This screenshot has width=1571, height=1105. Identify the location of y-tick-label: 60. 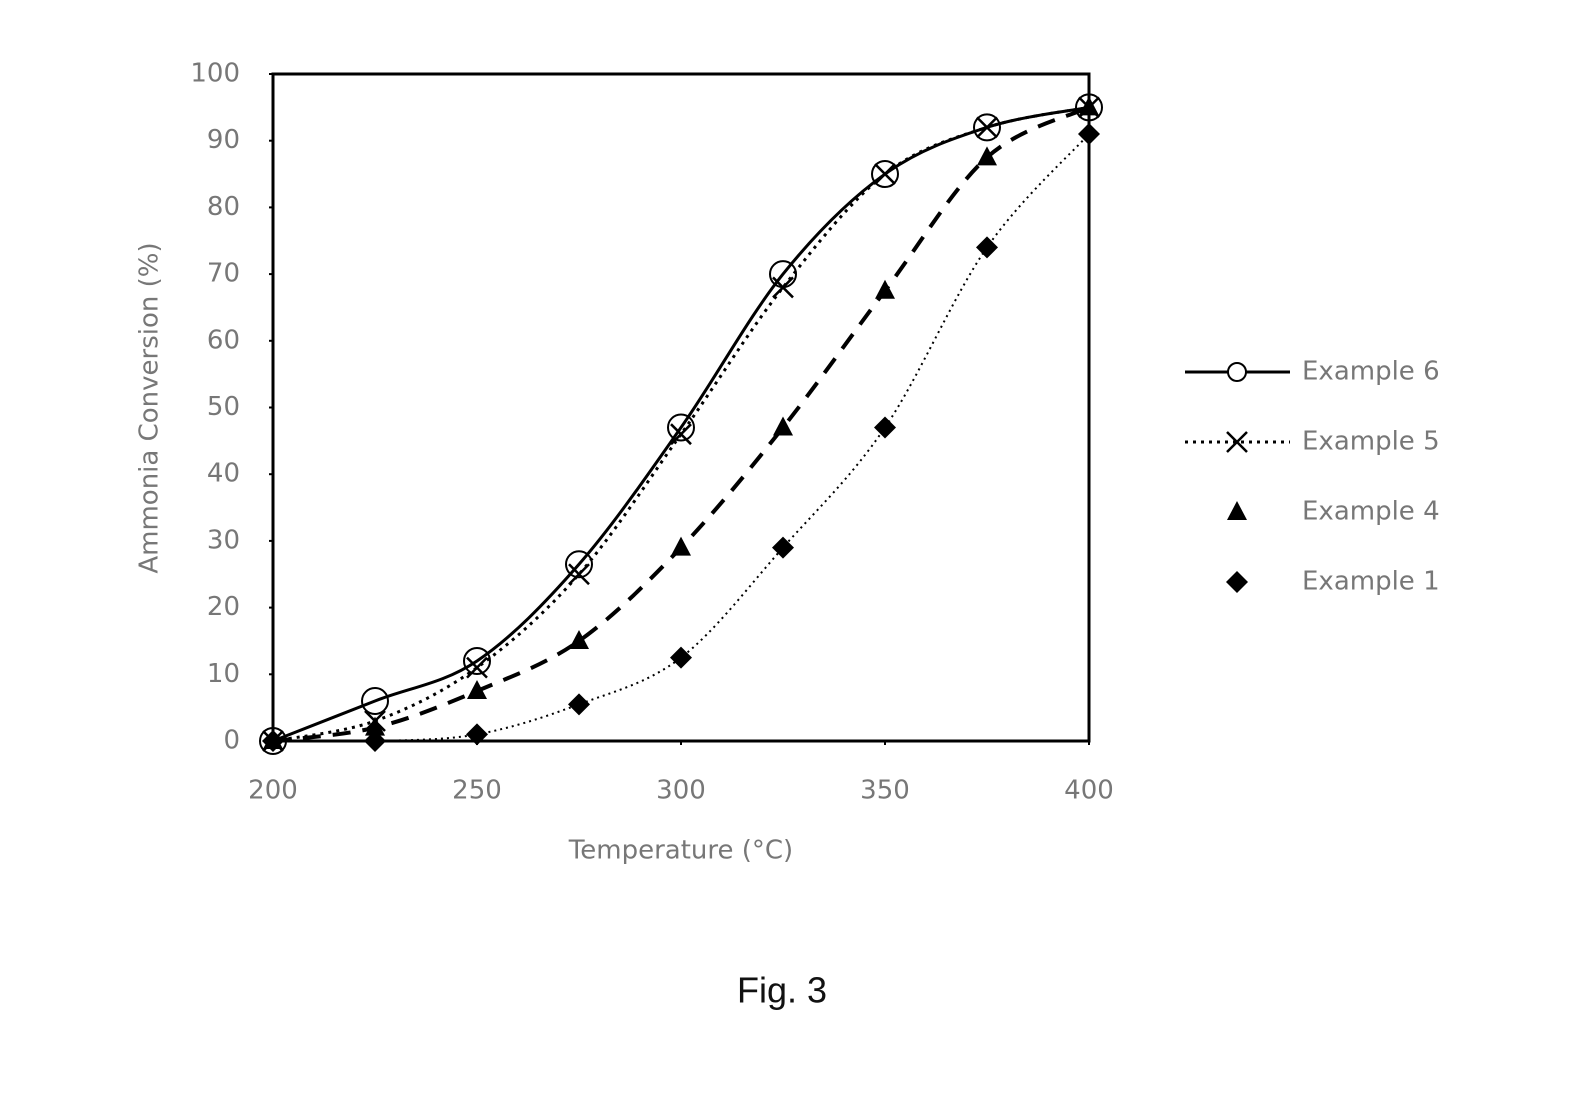
(223, 340).